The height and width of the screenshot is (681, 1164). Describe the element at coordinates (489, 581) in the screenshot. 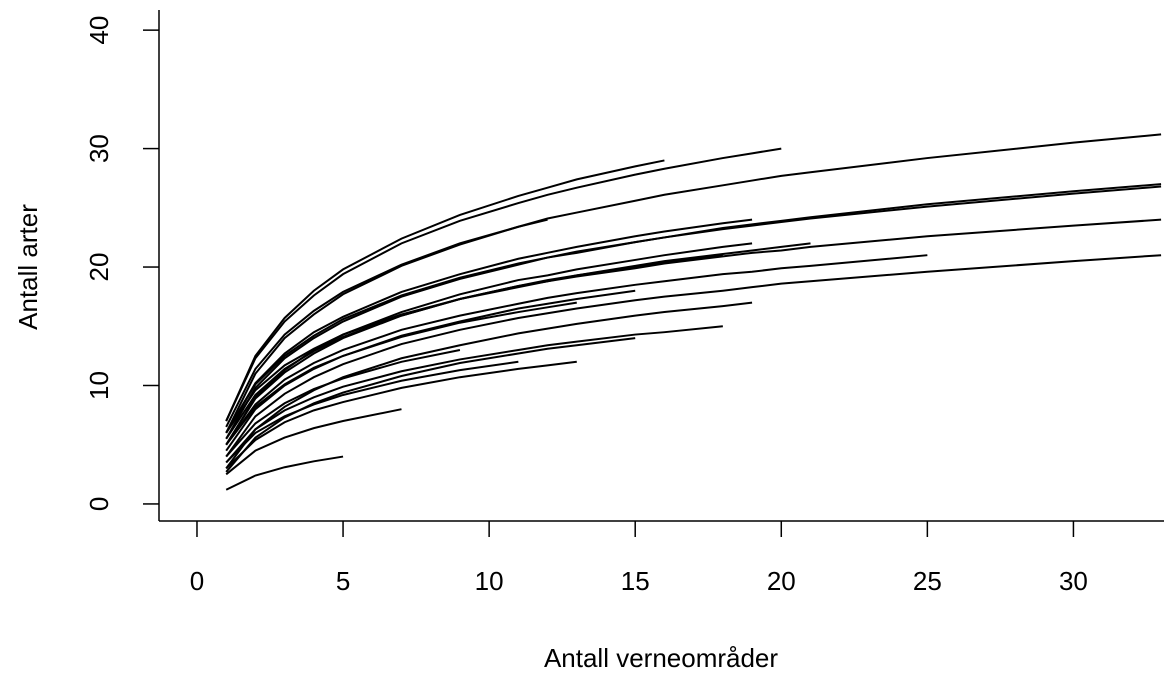

I see `x-tick-label: 10` at that location.